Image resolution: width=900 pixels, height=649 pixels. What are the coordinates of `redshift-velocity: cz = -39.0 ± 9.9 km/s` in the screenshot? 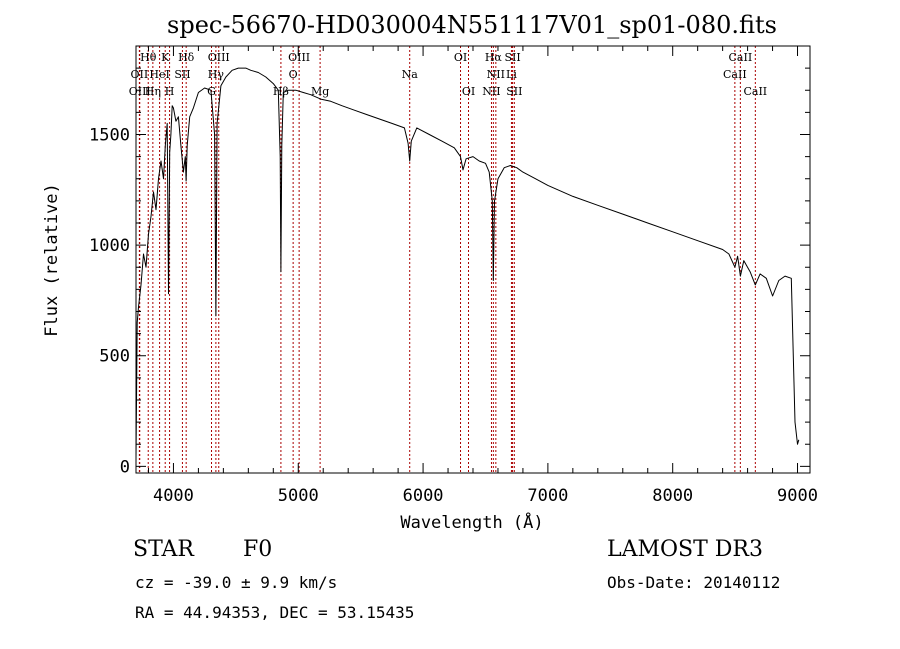 It's located at (236, 582).